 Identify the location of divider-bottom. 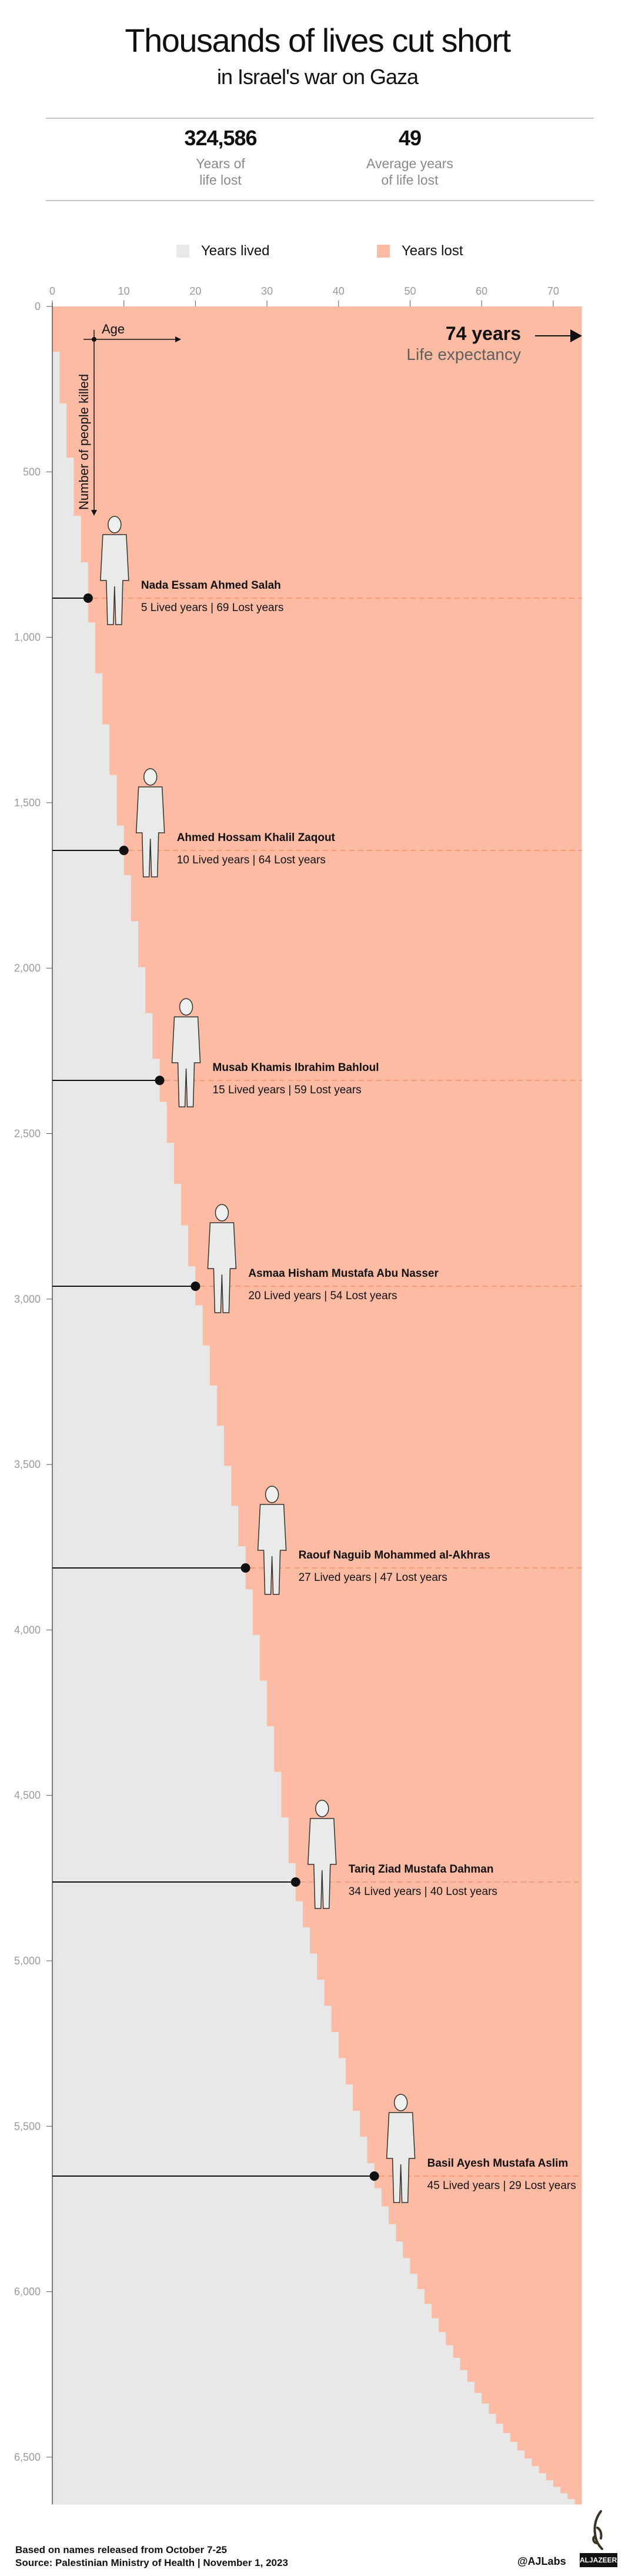
(320, 200).